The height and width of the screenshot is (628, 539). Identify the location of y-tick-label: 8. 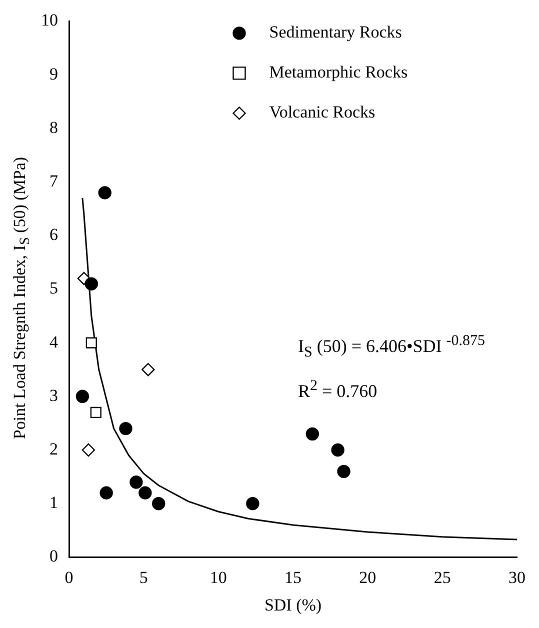
(54, 127).